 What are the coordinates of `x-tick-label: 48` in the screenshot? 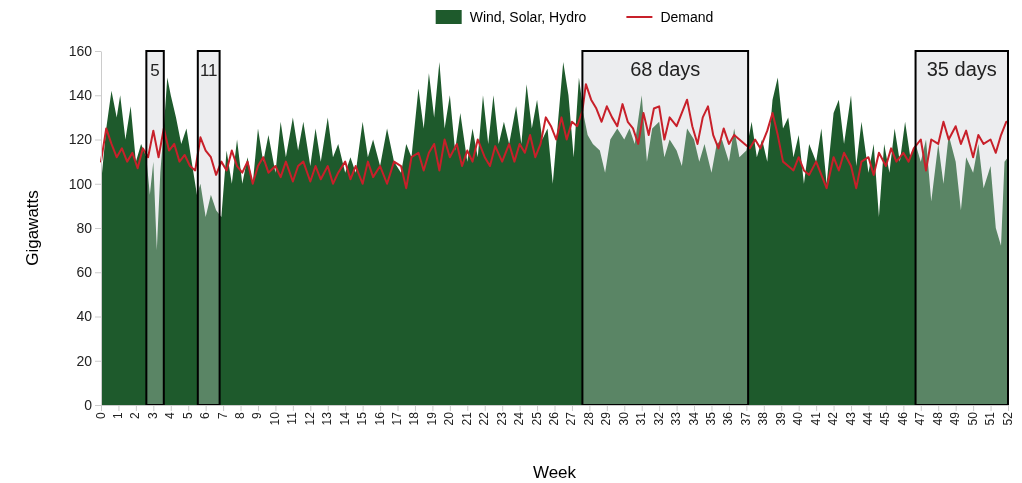 It's located at (937, 418).